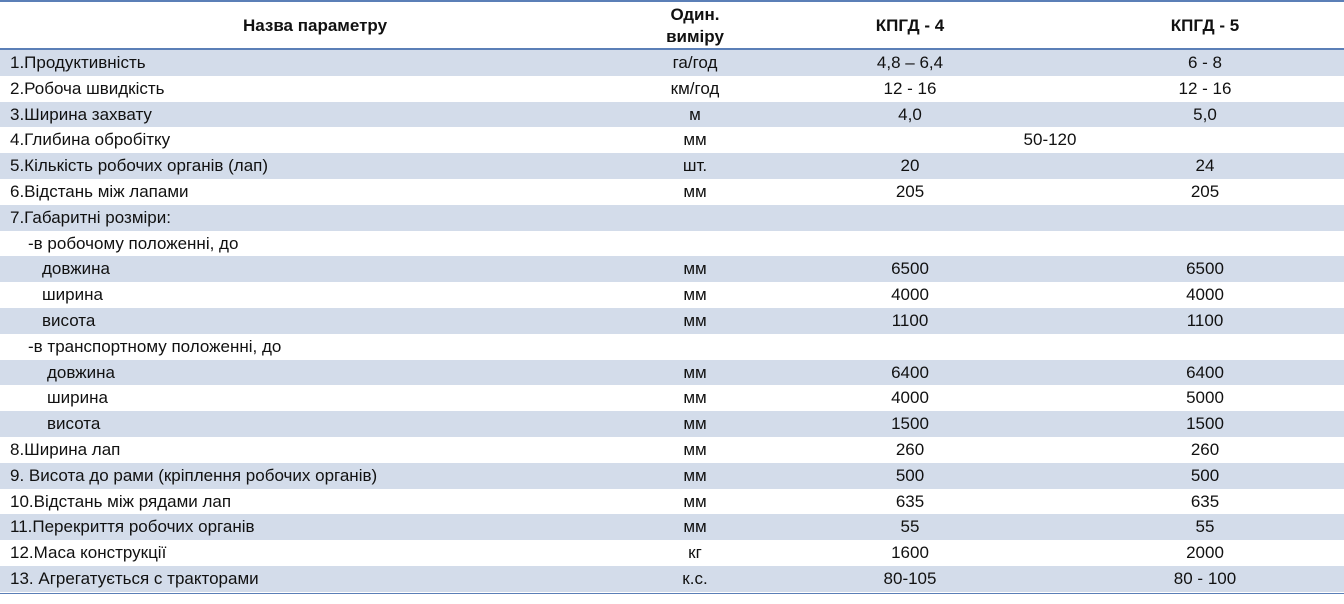 The width and height of the screenshot is (1344, 604). What do you see at coordinates (672, 244) in the screenshot?
I see `table-row: -в робочому положенні, до` at bounding box center [672, 244].